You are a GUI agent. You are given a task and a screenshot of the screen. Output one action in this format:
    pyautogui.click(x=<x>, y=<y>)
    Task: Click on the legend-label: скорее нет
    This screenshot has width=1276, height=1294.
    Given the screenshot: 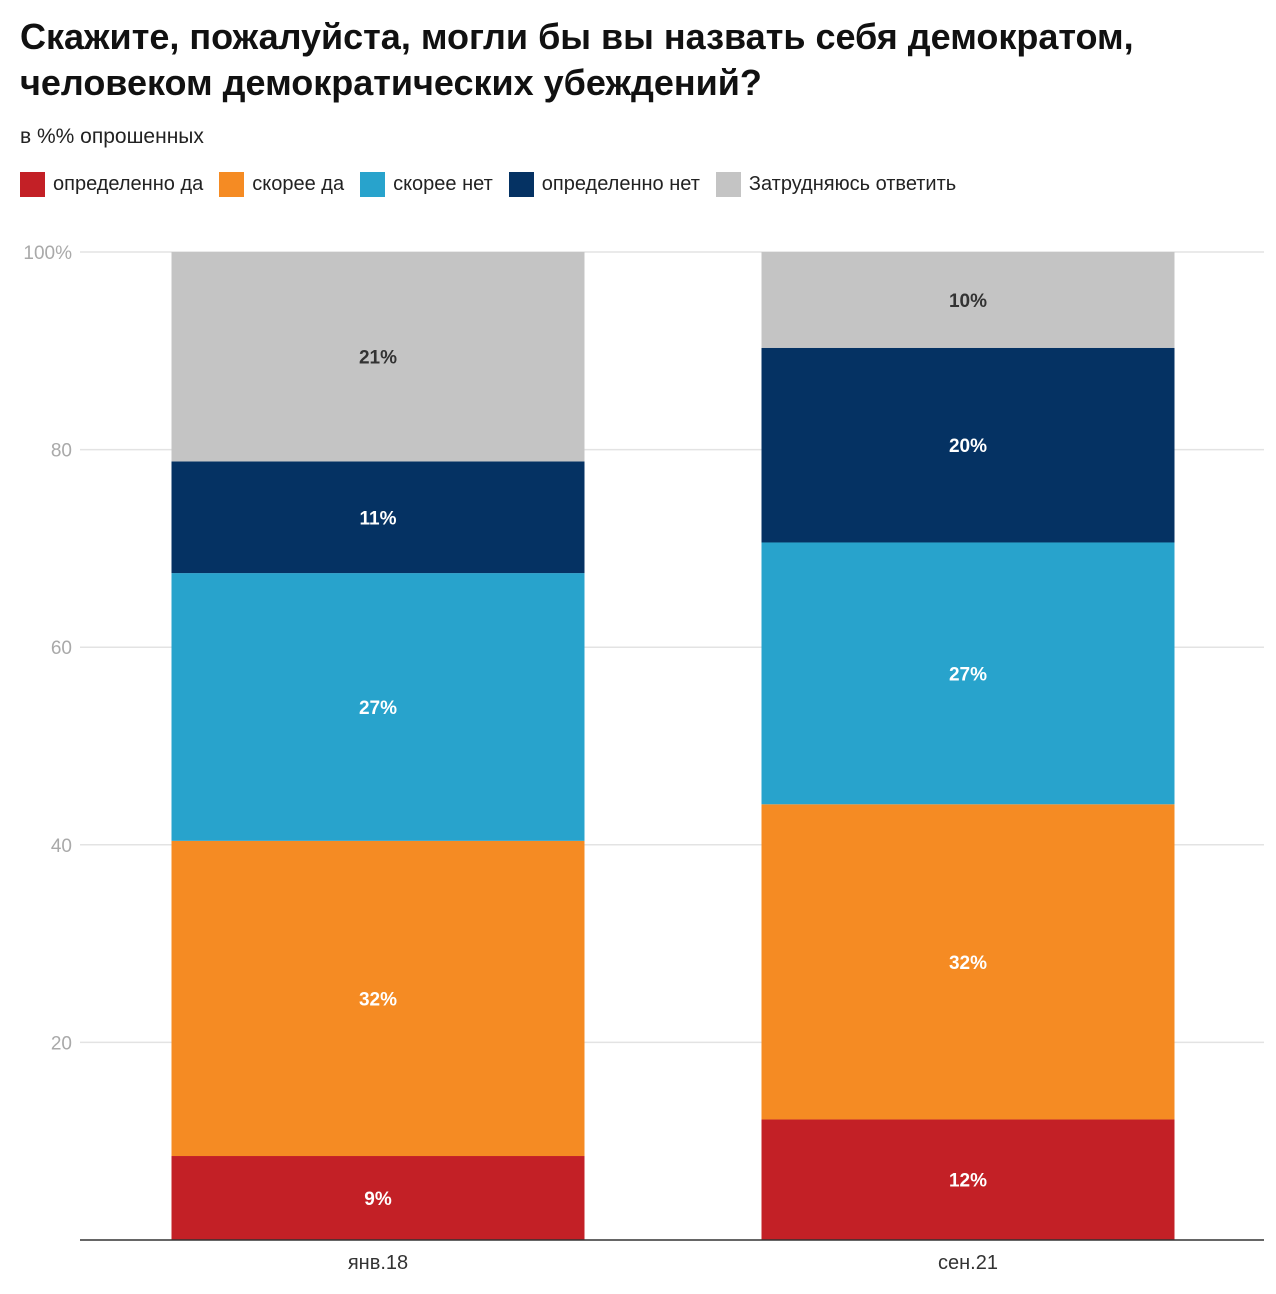 What is the action you would take?
    pyautogui.click(x=443, y=184)
    